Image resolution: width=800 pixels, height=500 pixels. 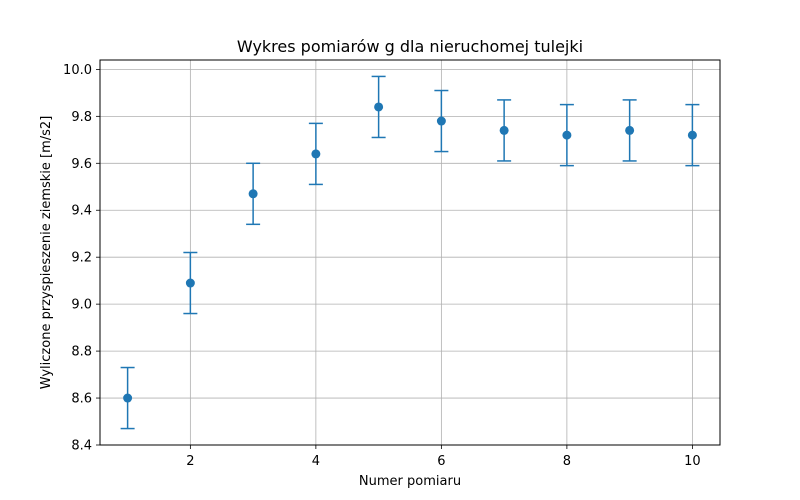 I want to click on y-tick-label: 9.2, so click(x=81, y=258).